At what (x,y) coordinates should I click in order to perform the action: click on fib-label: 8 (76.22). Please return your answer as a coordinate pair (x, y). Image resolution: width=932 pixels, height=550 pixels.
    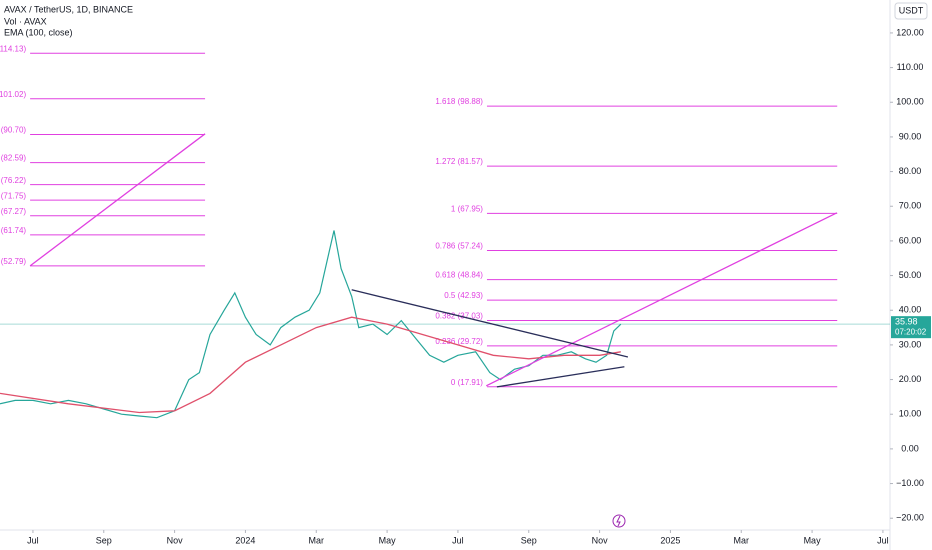
    Looking at the image, I should click on (13, 180).